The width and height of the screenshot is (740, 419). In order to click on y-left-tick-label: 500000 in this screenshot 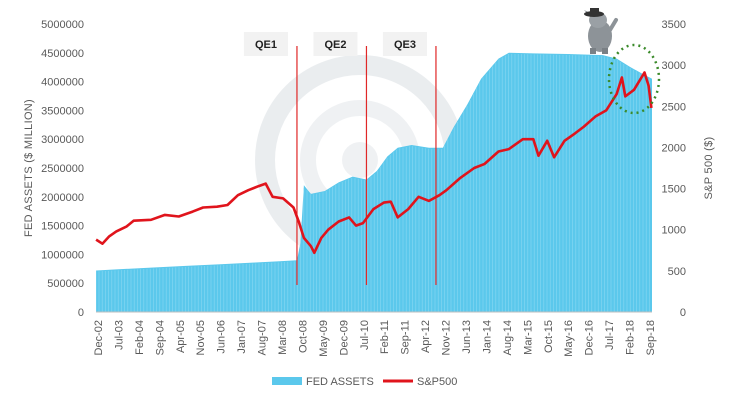, I will do `click(65, 284)`.